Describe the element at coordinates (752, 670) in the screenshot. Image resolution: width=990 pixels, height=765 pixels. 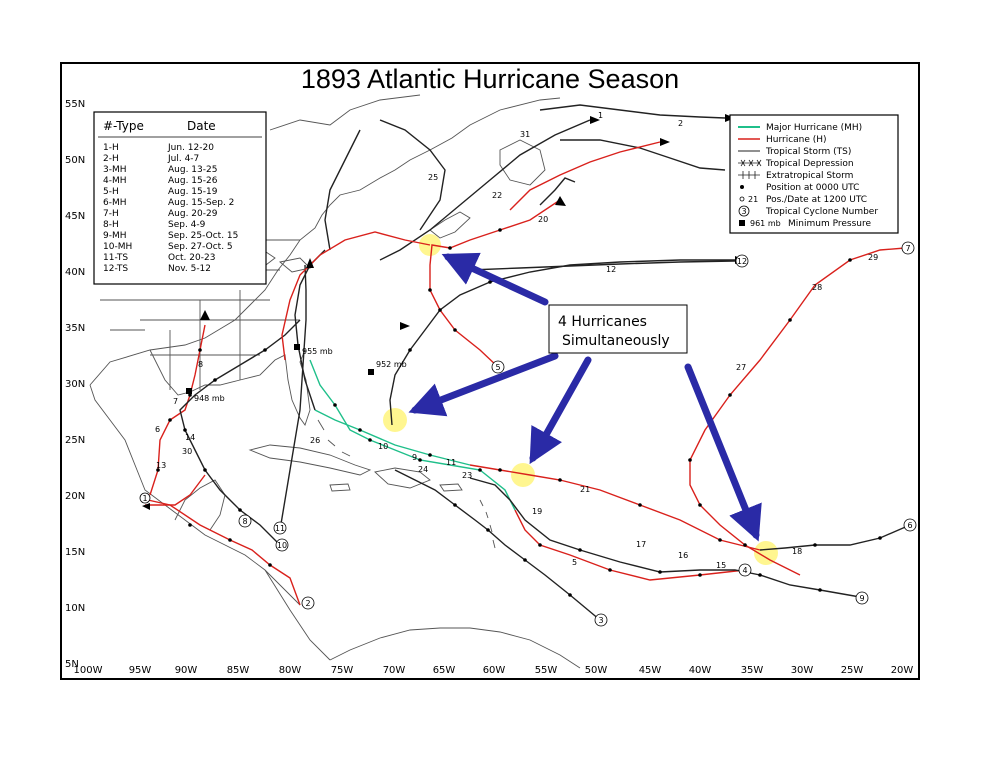
I see `lon-label: 35W` at that location.